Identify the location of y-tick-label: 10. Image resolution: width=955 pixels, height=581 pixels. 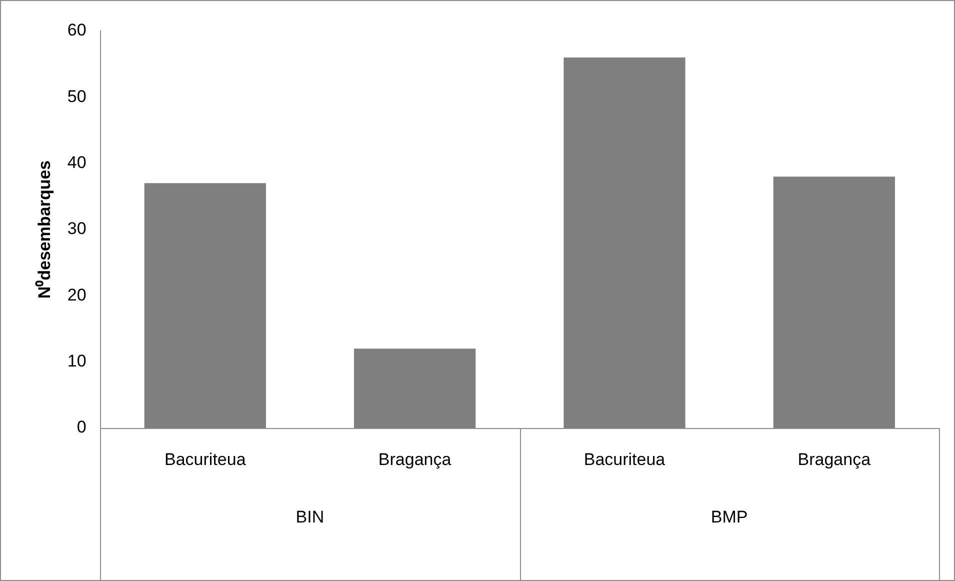
(76, 361).